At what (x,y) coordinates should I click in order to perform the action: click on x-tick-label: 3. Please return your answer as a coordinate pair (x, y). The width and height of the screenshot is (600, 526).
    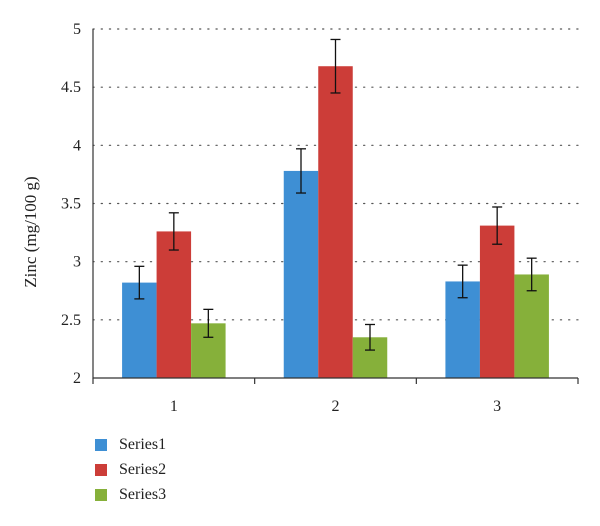
    Looking at the image, I should click on (497, 406).